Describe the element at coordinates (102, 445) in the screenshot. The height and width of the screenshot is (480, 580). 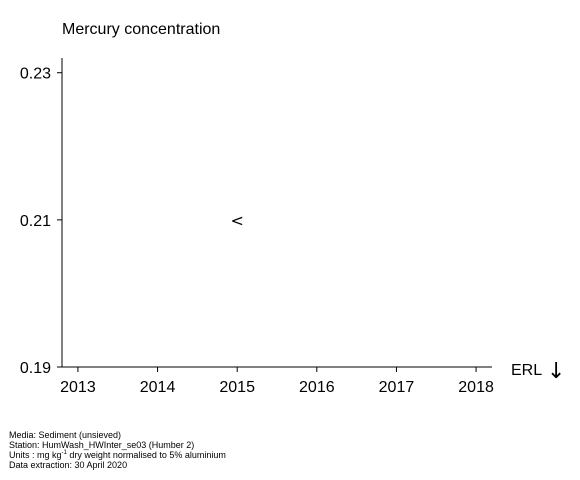
I see `footer-station: Station: HumWash_HWInter_se03 (Humber 2)` at that location.